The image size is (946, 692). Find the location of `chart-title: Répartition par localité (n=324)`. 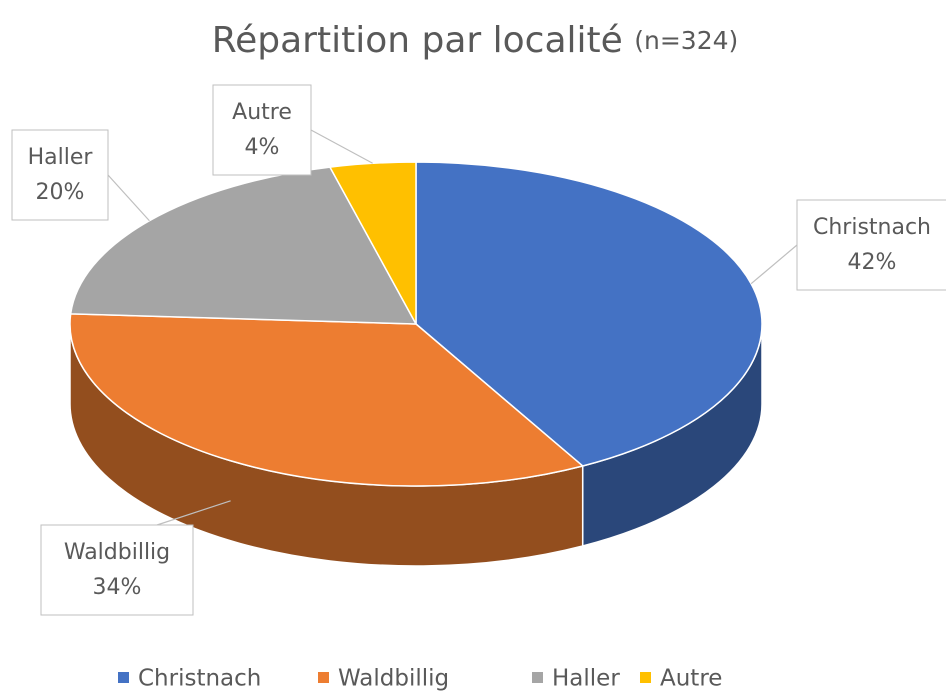

chart-title: Répartition par localité (n=324) is located at coordinates (475, 40).